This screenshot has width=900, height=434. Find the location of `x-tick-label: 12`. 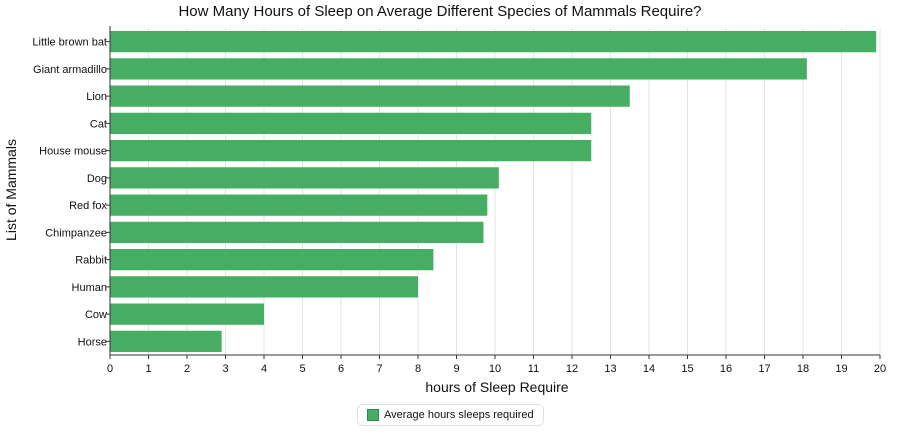

x-tick-label: 12 is located at coordinates (572, 369).